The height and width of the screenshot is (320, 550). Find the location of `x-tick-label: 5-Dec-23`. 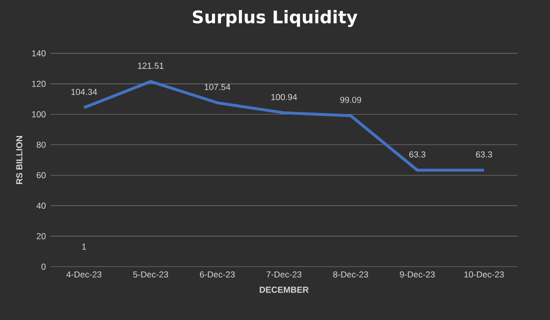

x-tick-label: 5-Dec-23 is located at coordinates (150, 274).